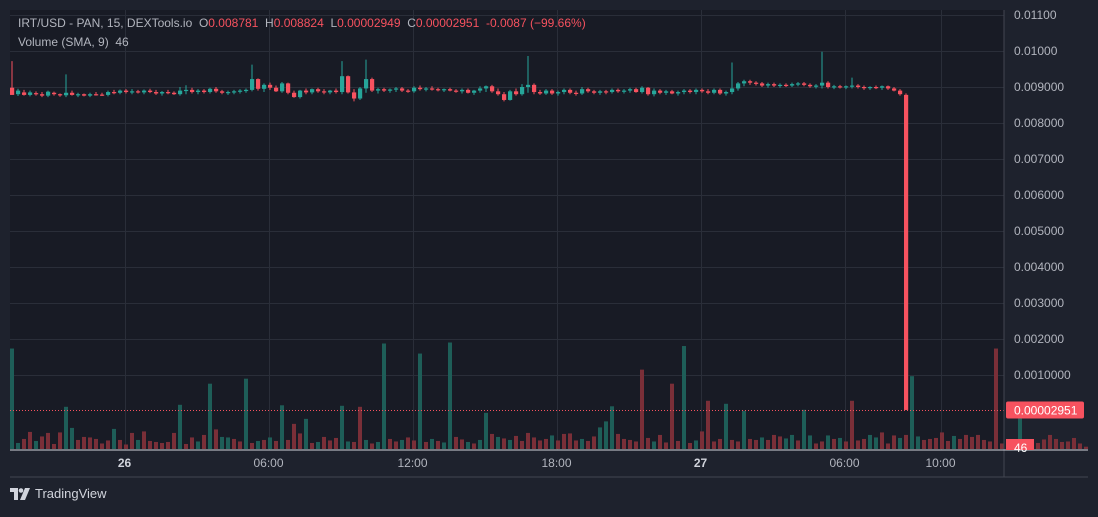 This screenshot has width=1098, height=517. Describe the element at coordinates (105, 23) in the screenshot. I see `symbol-title: IRT/USD - PAN, 15, DEXTools.io` at that location.